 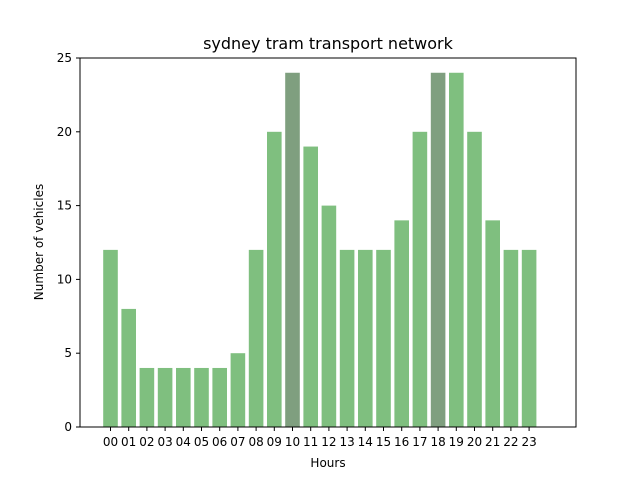 What do you see at coordinates (128, 442) in the screenshot?
I see `x-tick-label: 01` at bounding box center [128, 442].